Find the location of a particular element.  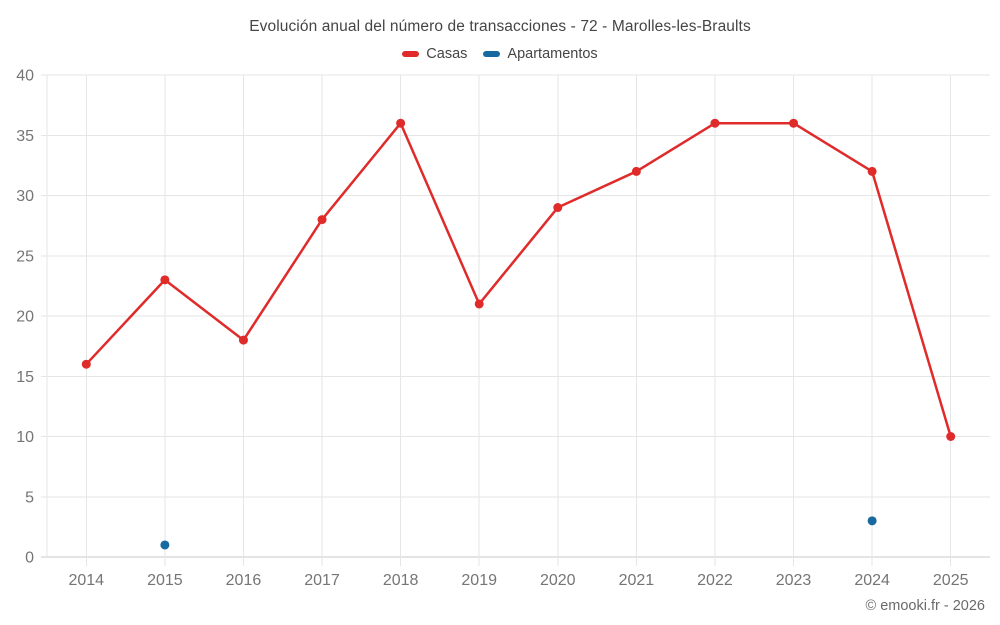

svg-text: 2016 is located at coordinates (244, 580).